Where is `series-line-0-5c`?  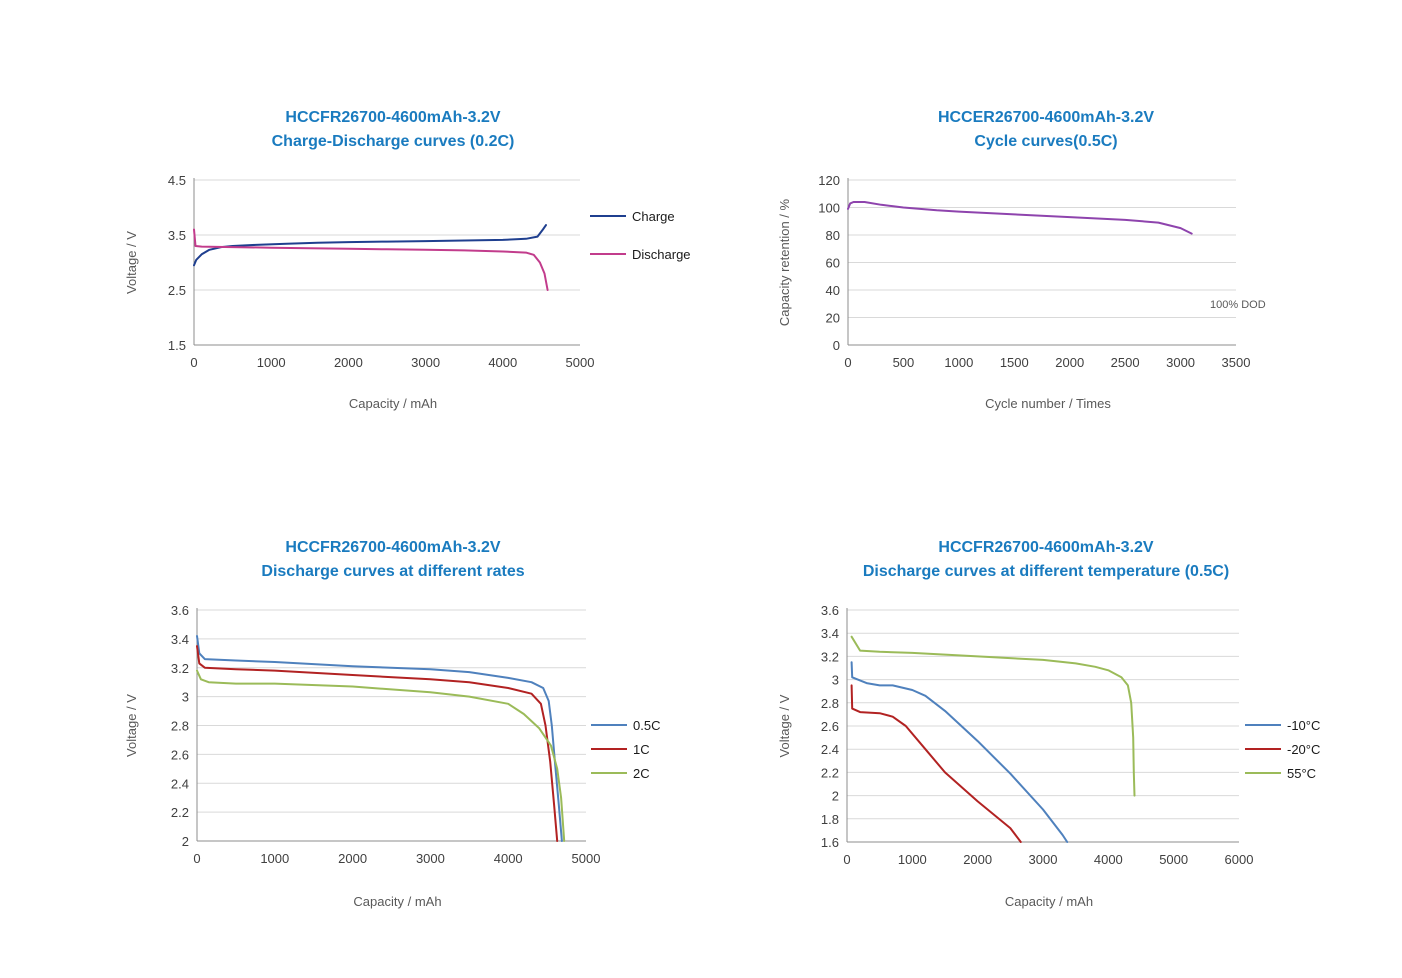 series-line-0-5c is located at coordinates (379, 738).